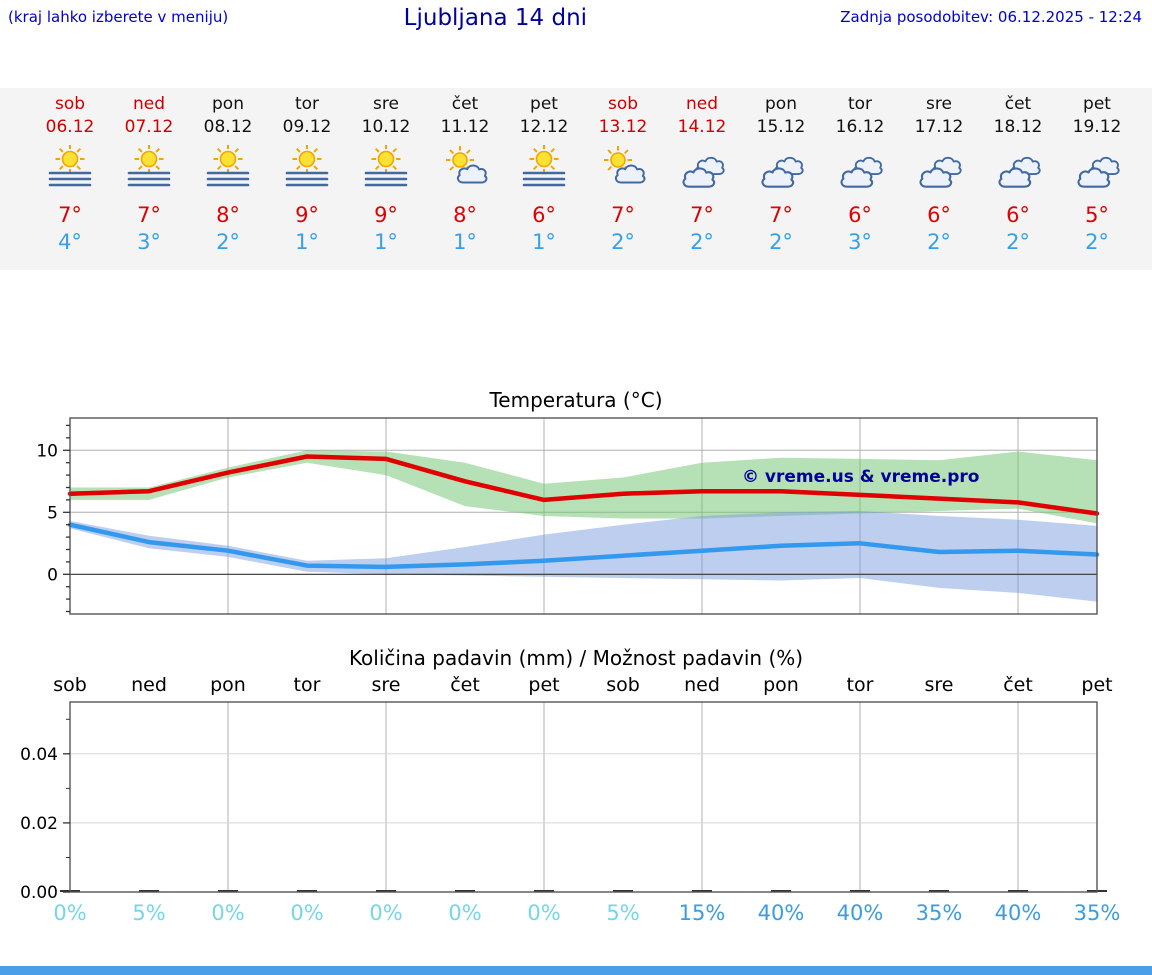 This screenshot has width=1152, height=975. Describe the element at coordinates (39, 755) in the screenshot. I see `svg-text: 0.04` at that location.